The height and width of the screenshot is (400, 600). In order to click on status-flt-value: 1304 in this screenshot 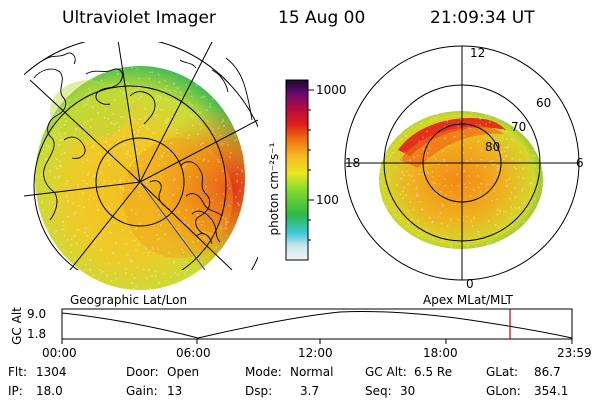, I will do `click(51, 372)`.